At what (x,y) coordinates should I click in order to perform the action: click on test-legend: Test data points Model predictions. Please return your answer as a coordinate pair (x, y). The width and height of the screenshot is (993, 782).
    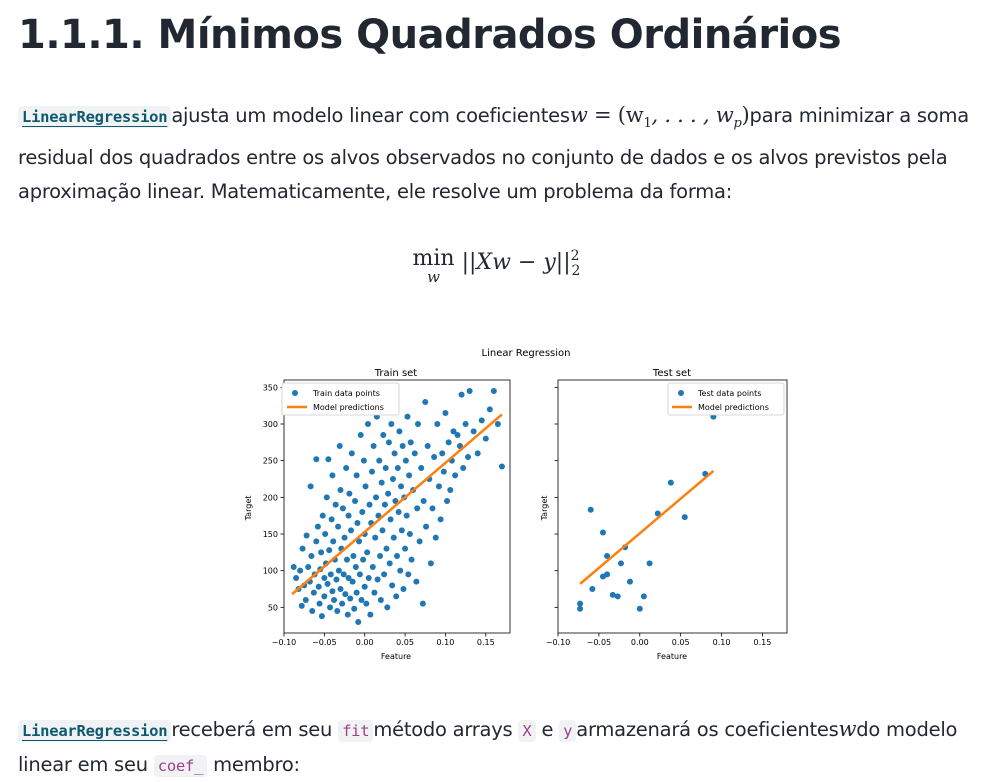
    Looking at the image, I should click on (726, 399).